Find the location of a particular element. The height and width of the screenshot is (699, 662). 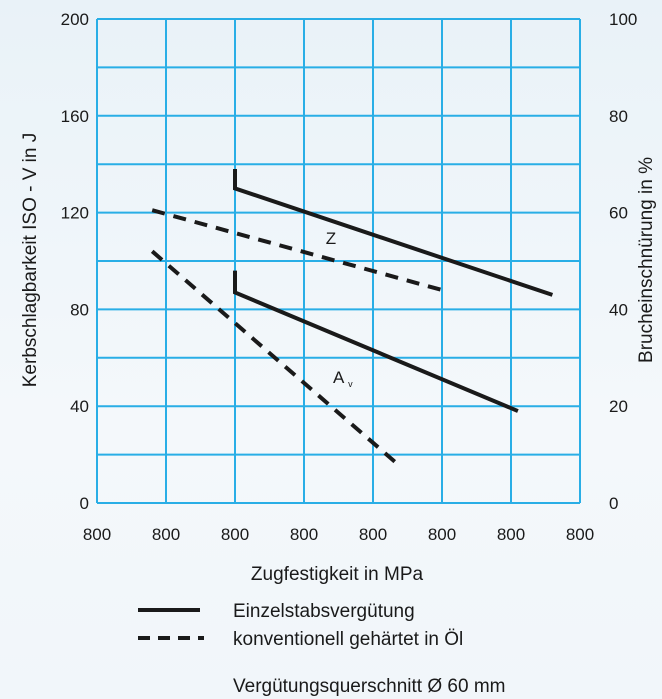

legend-solid-label: Einzelstabsvergütung is located at coordinates (324, 611).